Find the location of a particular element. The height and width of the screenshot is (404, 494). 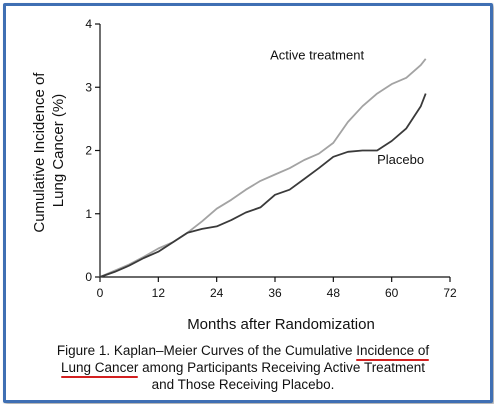

x-tick-label: 48 is located at coordinates (334, 293).